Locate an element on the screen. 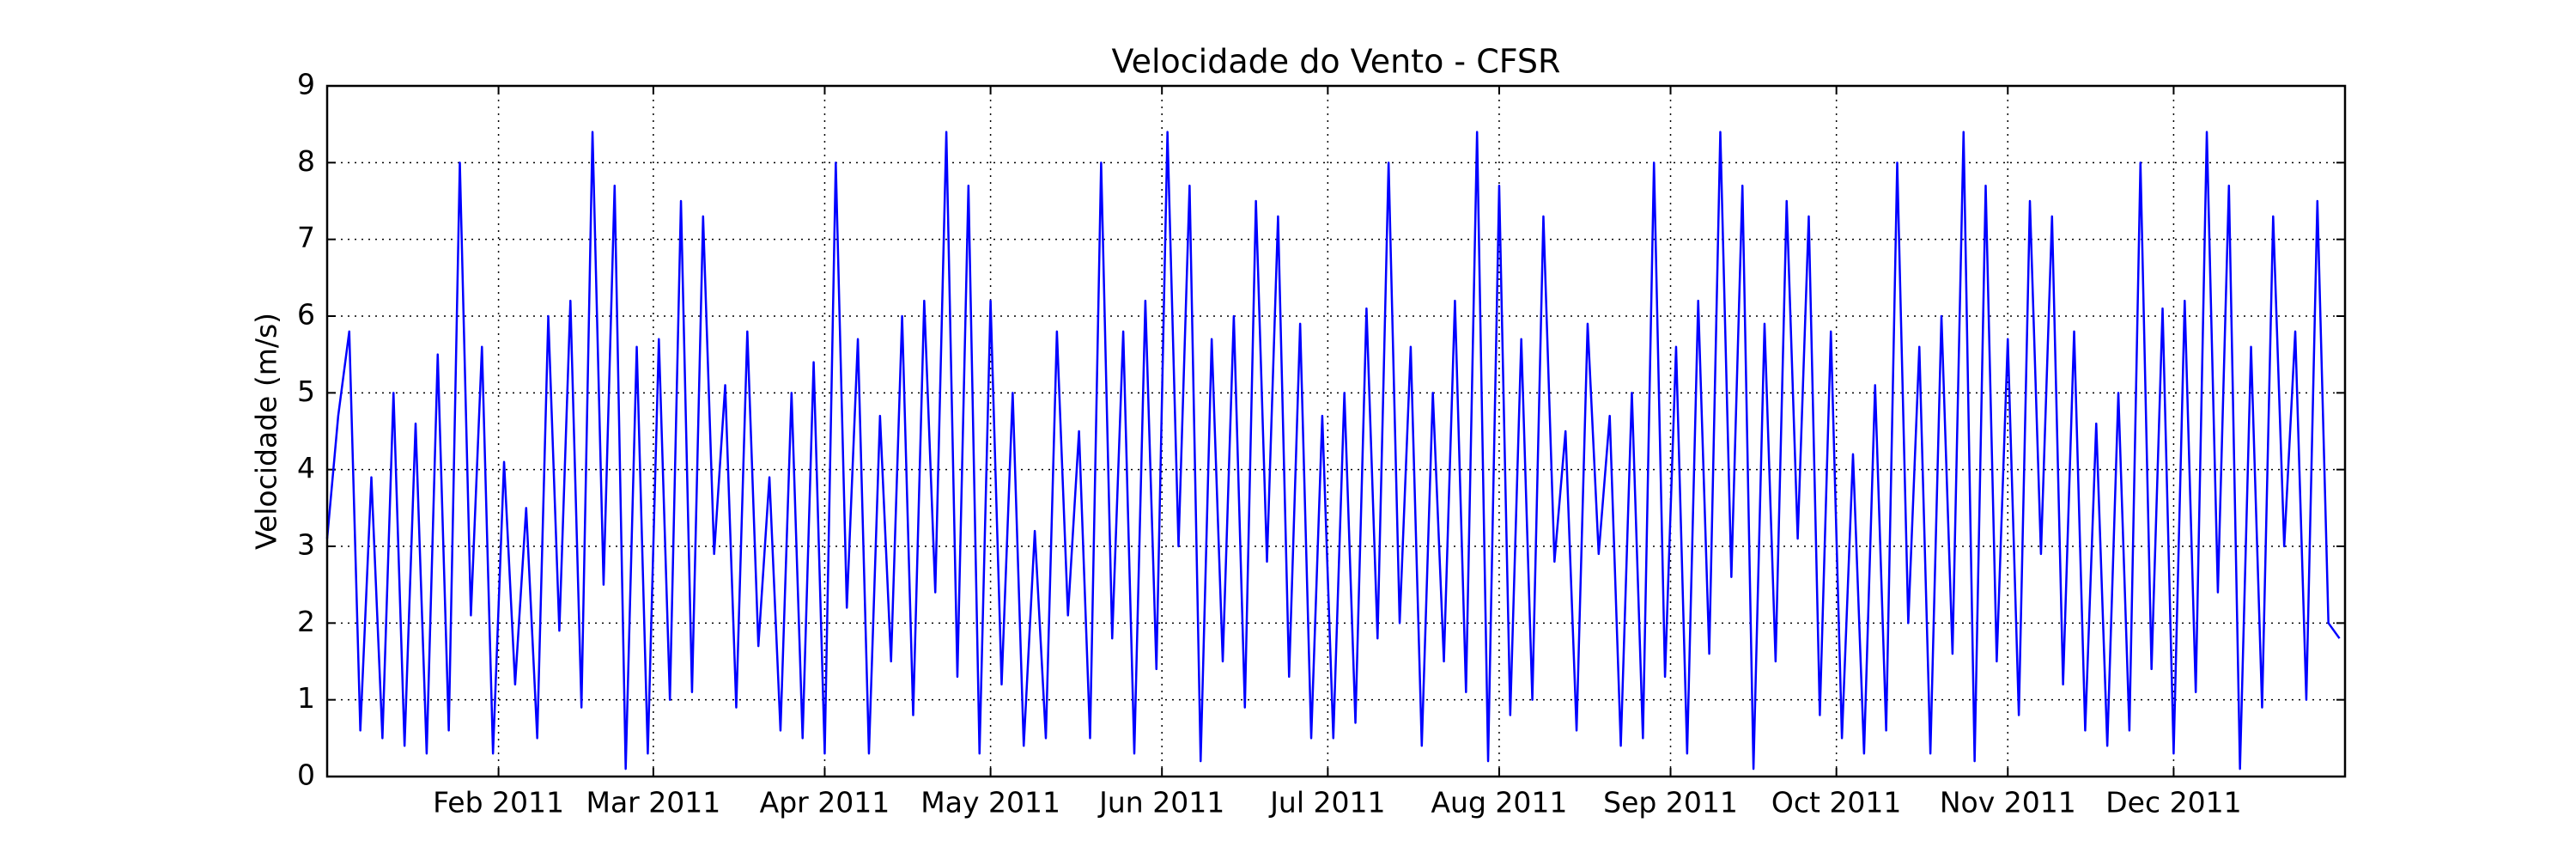 The height and width of the screenshot is (859, 2576). x-tick-label: May 2011 is located at coordinates (990, 803).